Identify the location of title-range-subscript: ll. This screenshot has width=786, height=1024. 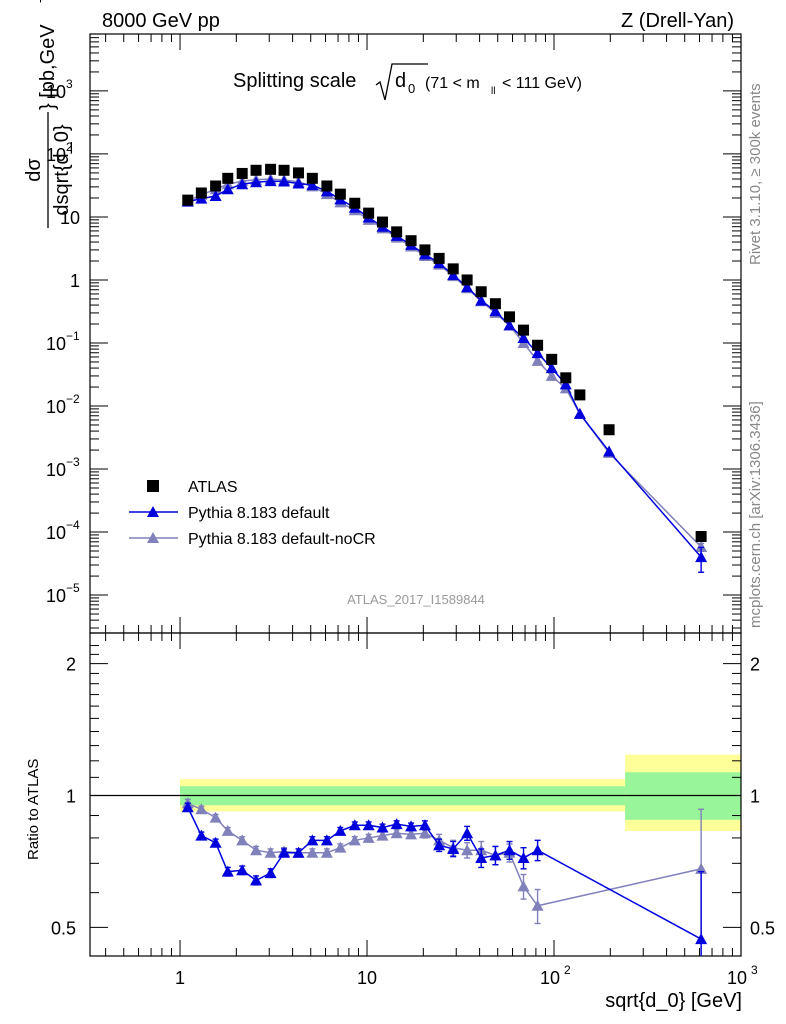
(493, 91).